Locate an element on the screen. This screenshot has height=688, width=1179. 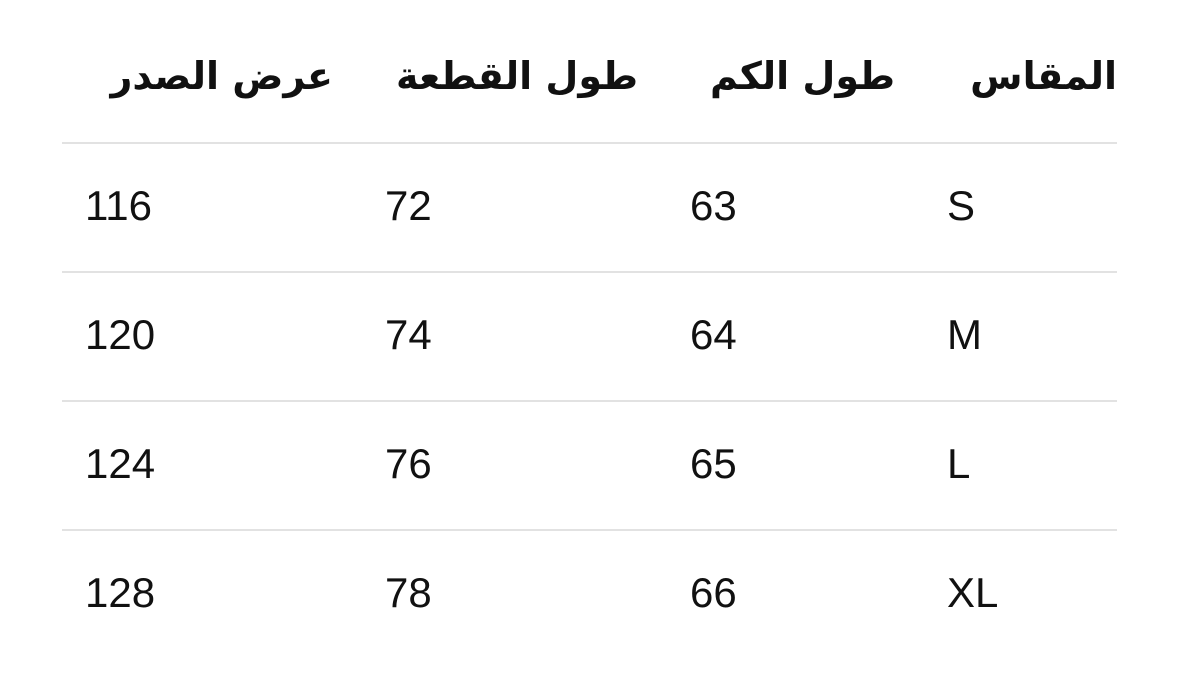
cell-chest-width: 128 is located at coordinates (120, 592).